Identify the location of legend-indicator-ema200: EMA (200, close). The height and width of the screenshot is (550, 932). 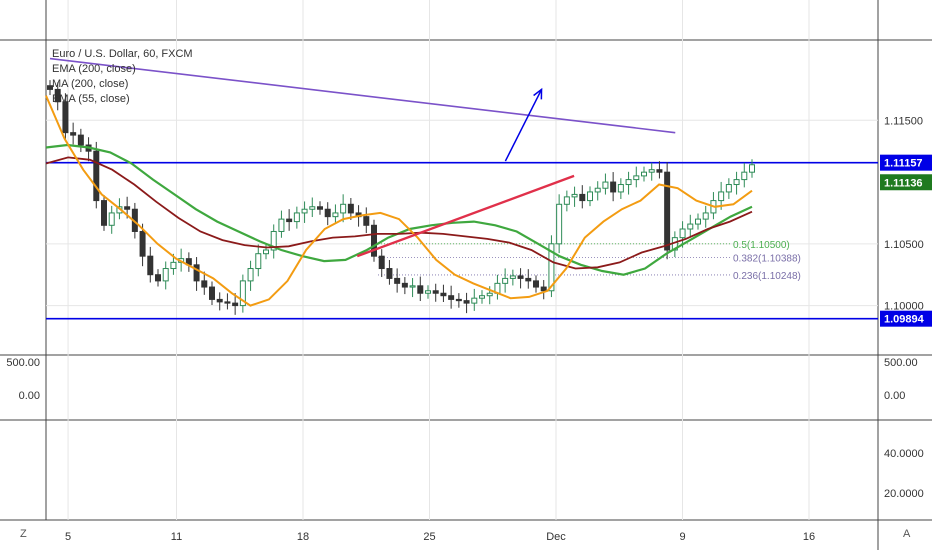
(94, 69).